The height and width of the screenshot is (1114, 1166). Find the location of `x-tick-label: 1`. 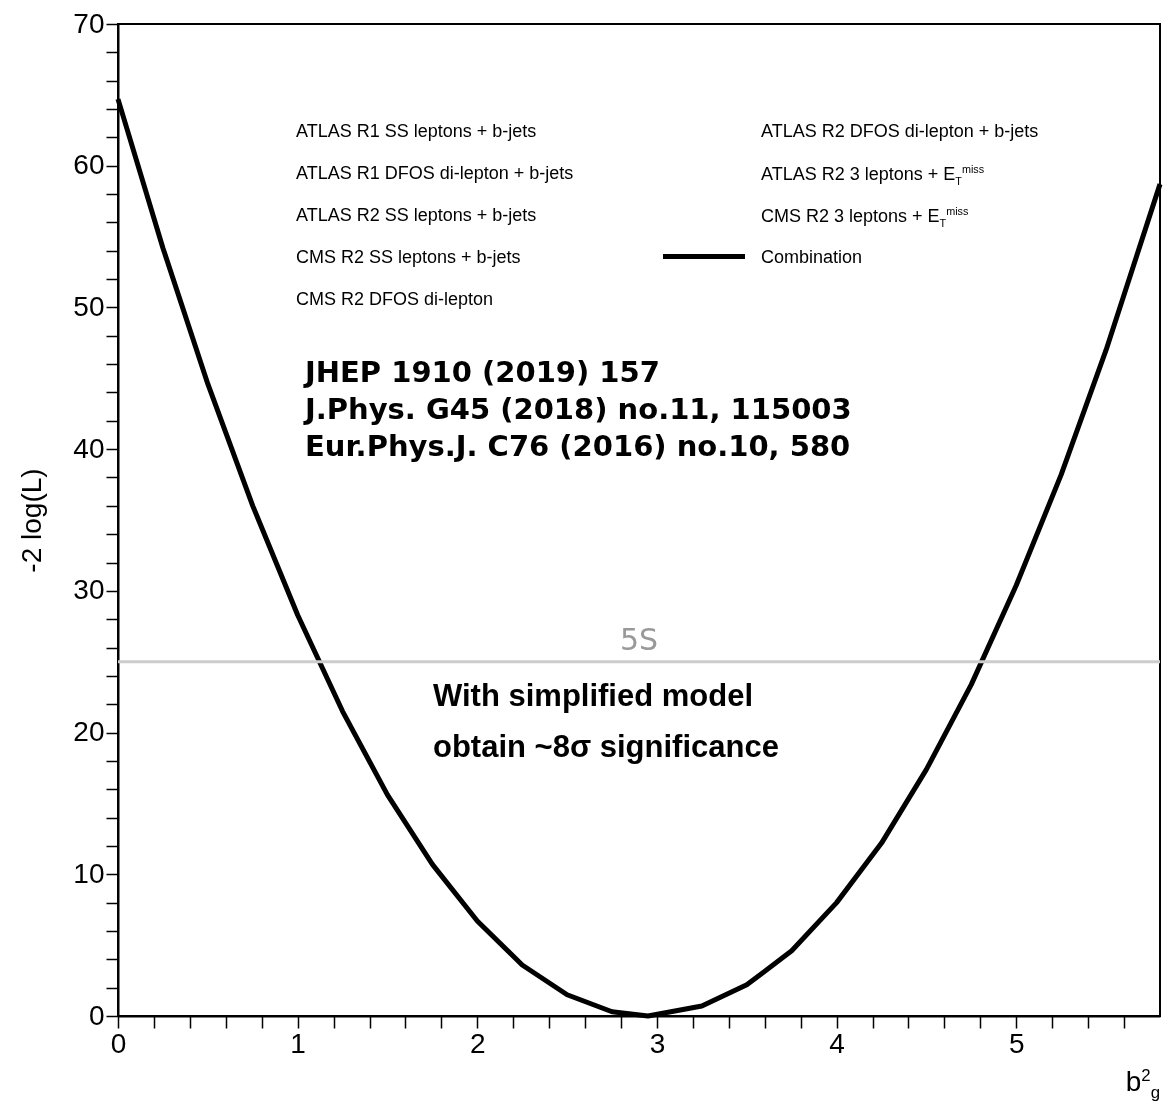

x-tick-label: 1 is located at coordinates (298, 1043).